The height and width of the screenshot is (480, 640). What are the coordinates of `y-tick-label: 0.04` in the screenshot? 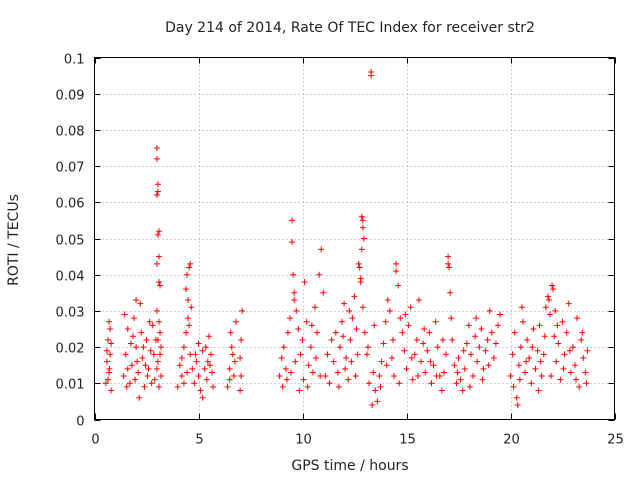 It's located at (70, 277).